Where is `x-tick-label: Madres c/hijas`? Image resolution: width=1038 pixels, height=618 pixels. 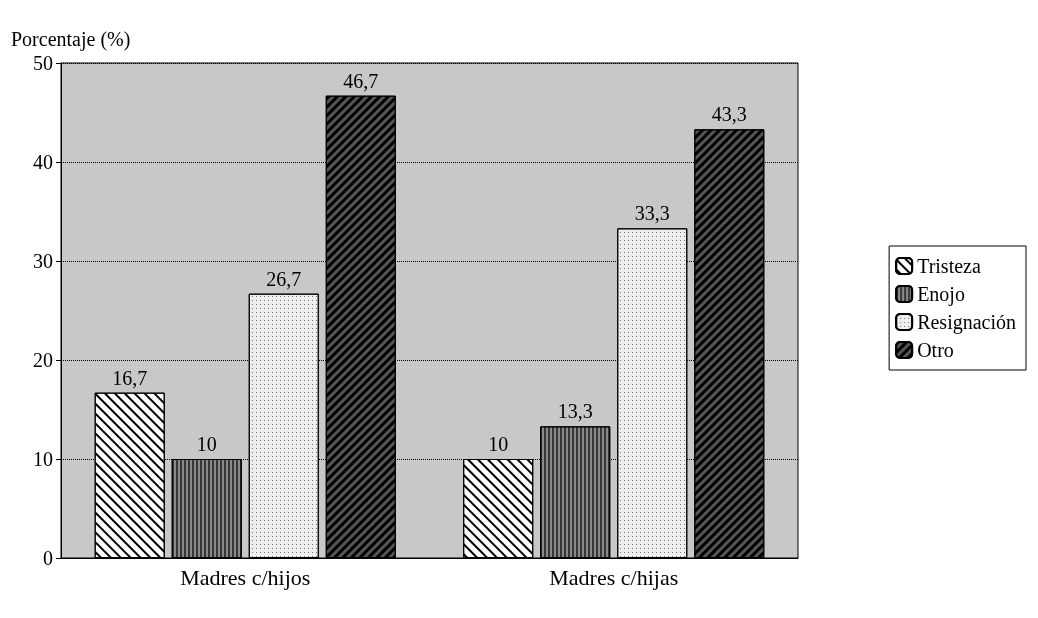 x-tick-label: Madres c/hijas is located at coordinates (614, 577).